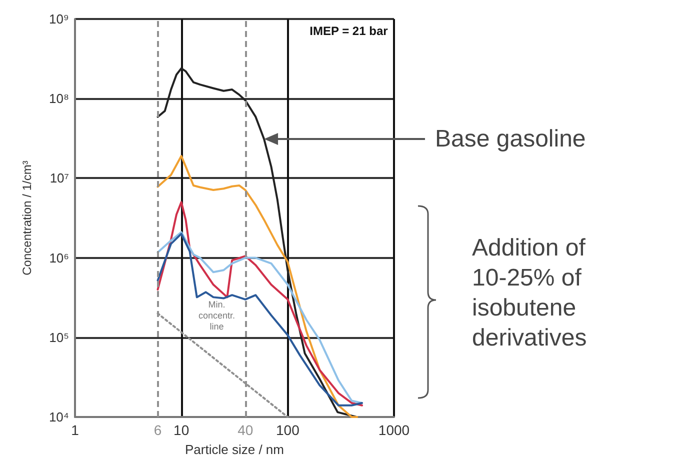 The width and height of the screenshot is (679, 467). What do you see at coordinates (158, 430) in the screenshot?
I see `ref-line-label: 6` at bounding box center [158, 430].